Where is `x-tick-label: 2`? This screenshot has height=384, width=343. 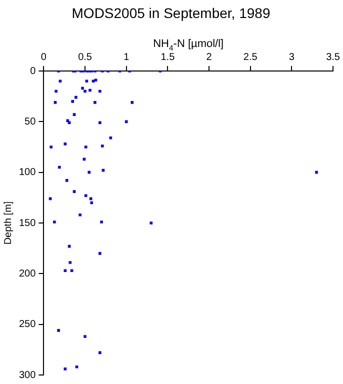 x-tick-label: 2 is located at coordinates (209, 57).